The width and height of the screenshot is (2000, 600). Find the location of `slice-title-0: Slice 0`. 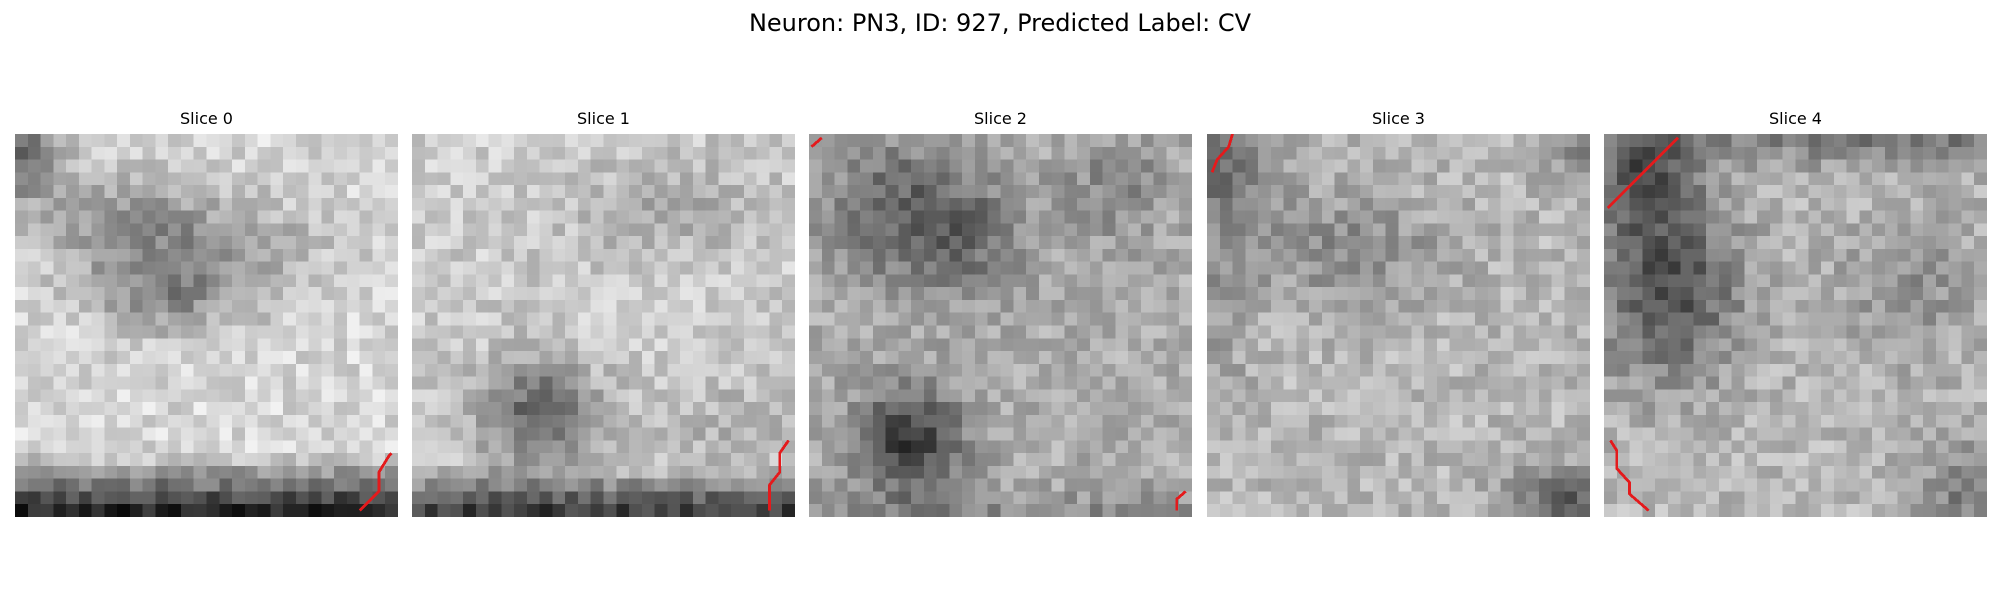

slice-title-0: Slice 0 is located at coordinates (206, 118).